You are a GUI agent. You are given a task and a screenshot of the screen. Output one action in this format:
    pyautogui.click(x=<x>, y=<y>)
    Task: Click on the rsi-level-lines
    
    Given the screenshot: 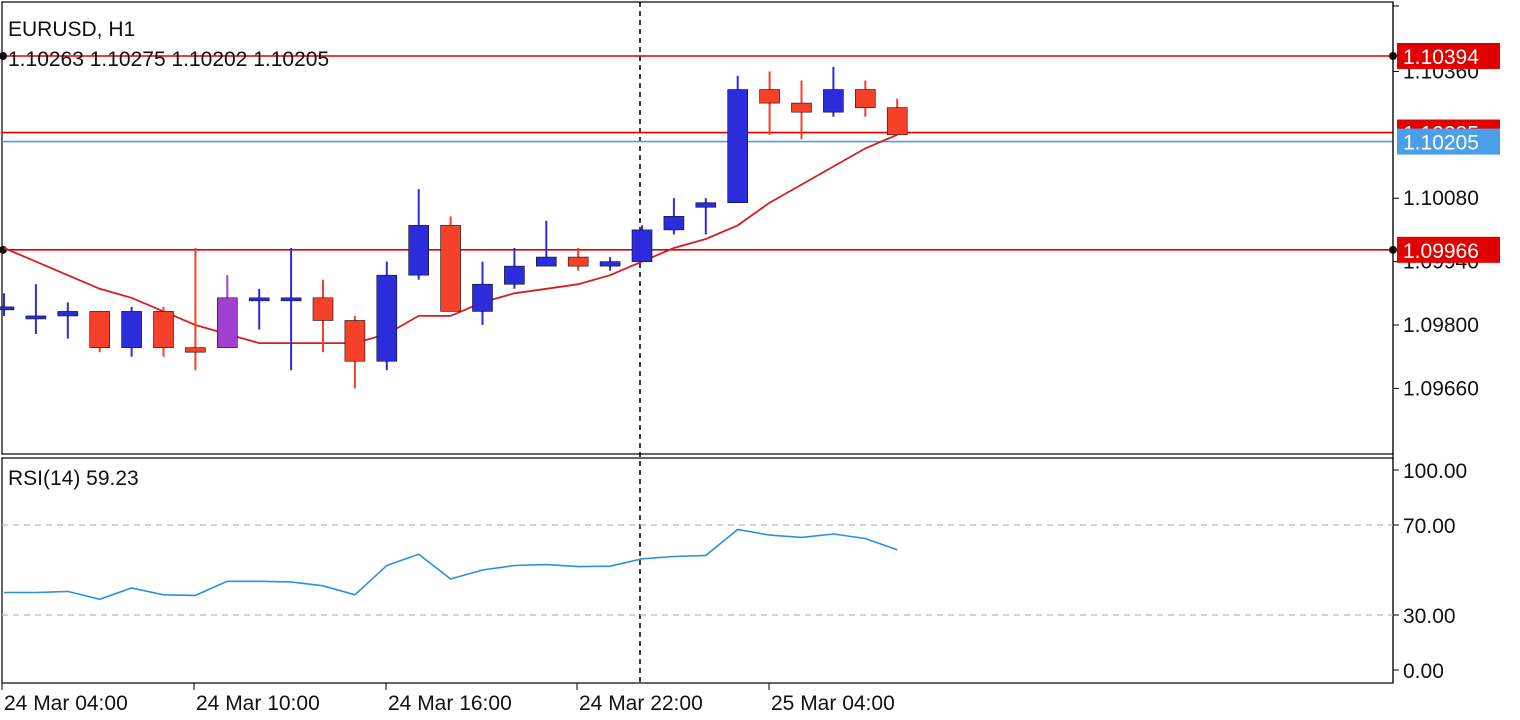 What is the action you would take?
    pyautogui.click(x=697, y=570)
    